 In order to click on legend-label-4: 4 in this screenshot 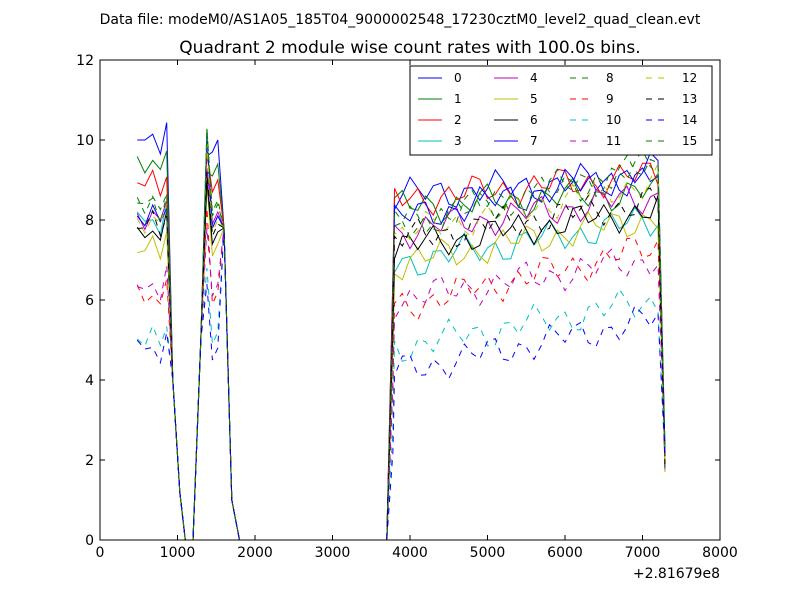, I will do `click(534, 78)`.